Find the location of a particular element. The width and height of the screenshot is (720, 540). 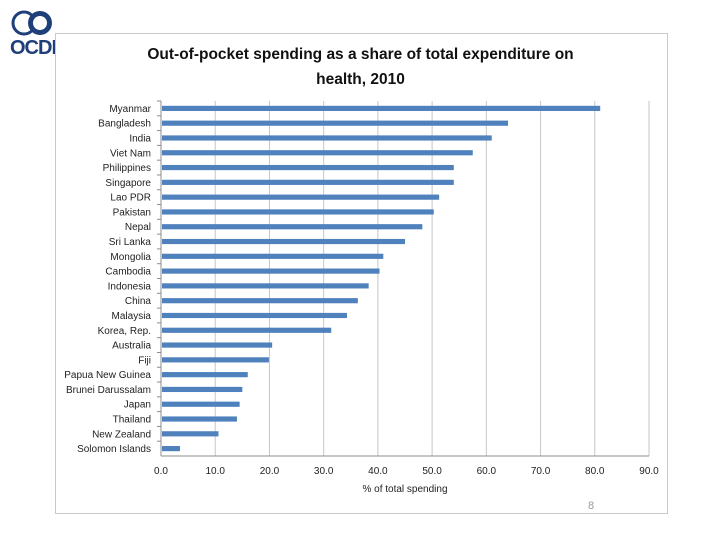

category-label: Indonesia is located at coordinates (130, 286).